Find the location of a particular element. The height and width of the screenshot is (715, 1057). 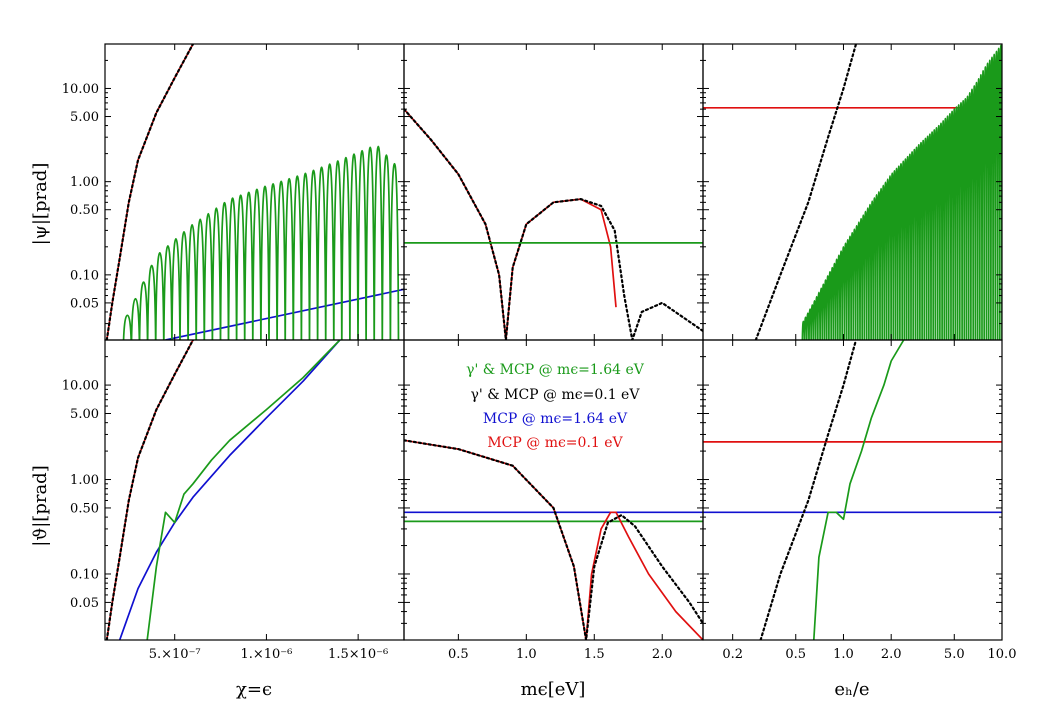

x-tick-label-c2: 10.0 is located at coordinates (1002, 654).